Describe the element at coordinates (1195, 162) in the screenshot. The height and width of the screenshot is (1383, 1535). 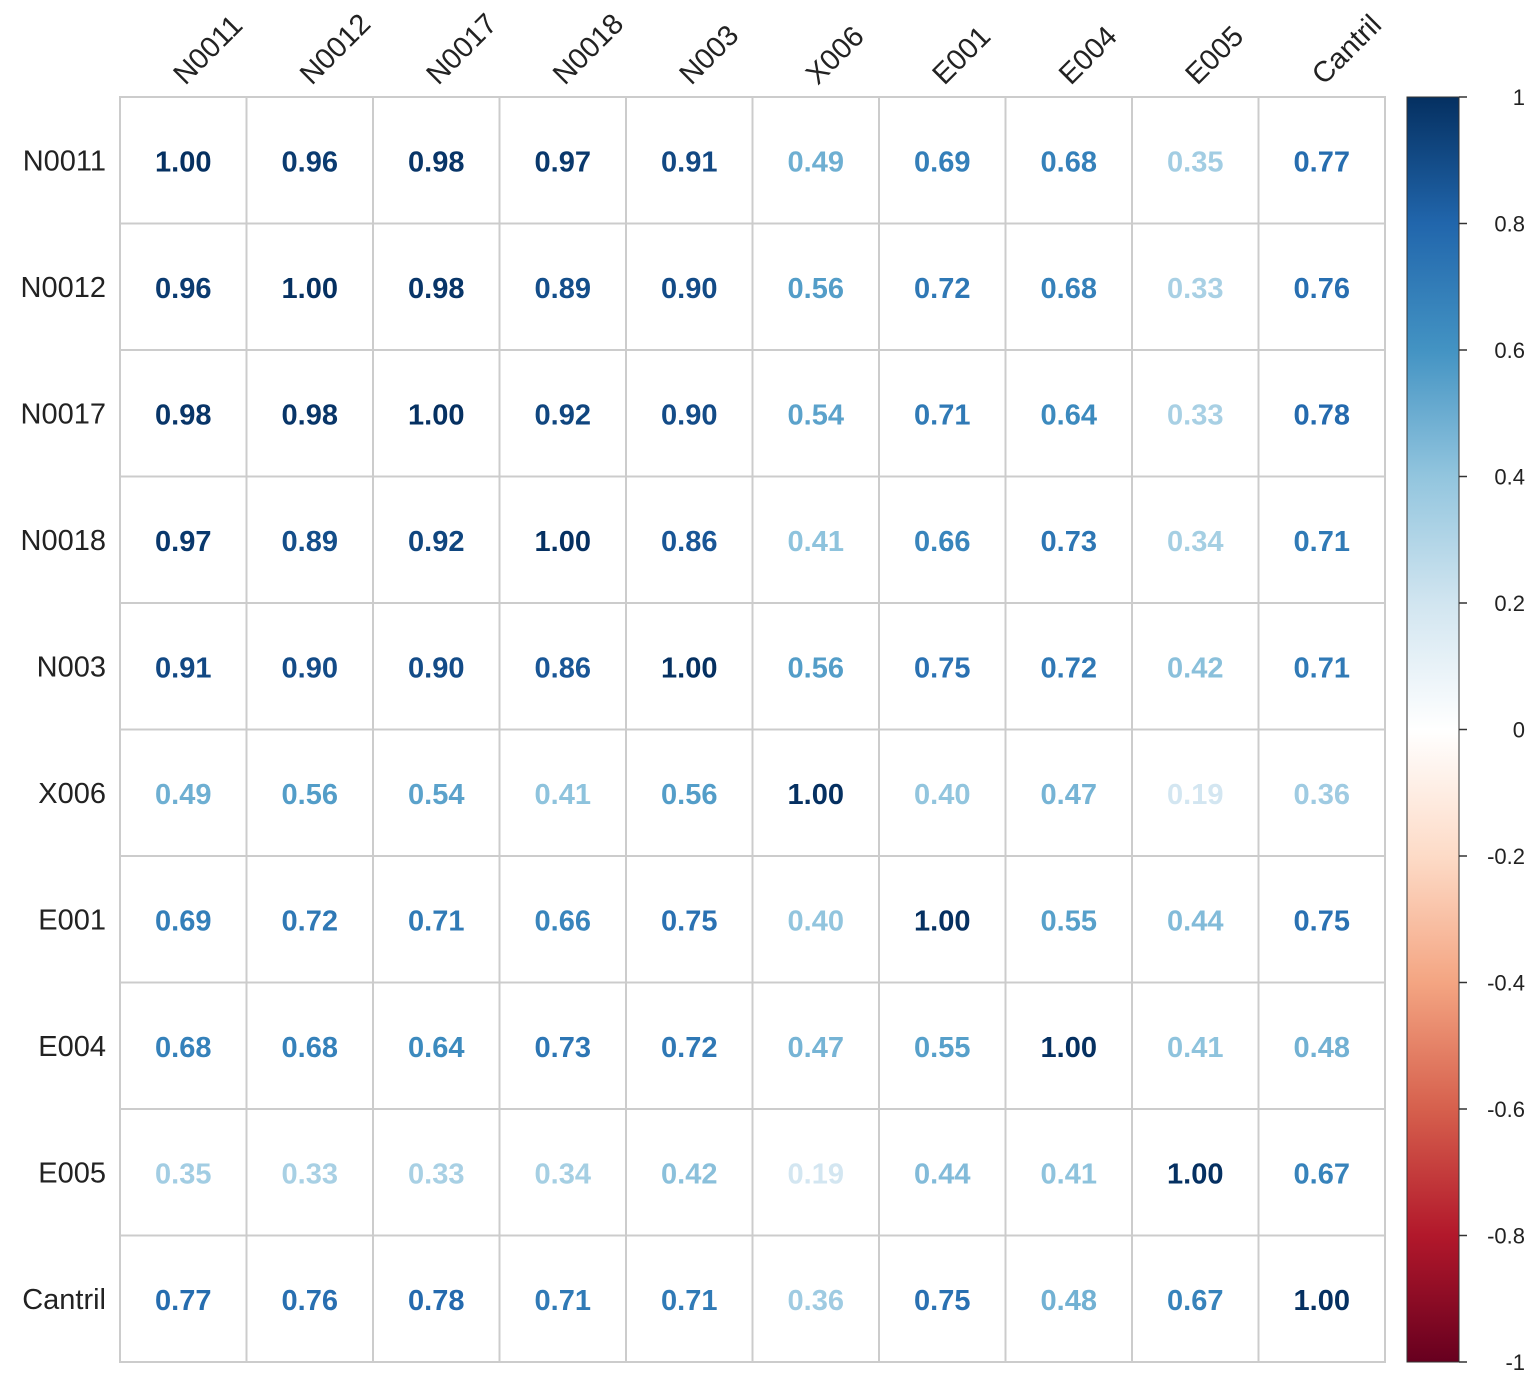
I see `cell-value-label: 0.35` at that location.